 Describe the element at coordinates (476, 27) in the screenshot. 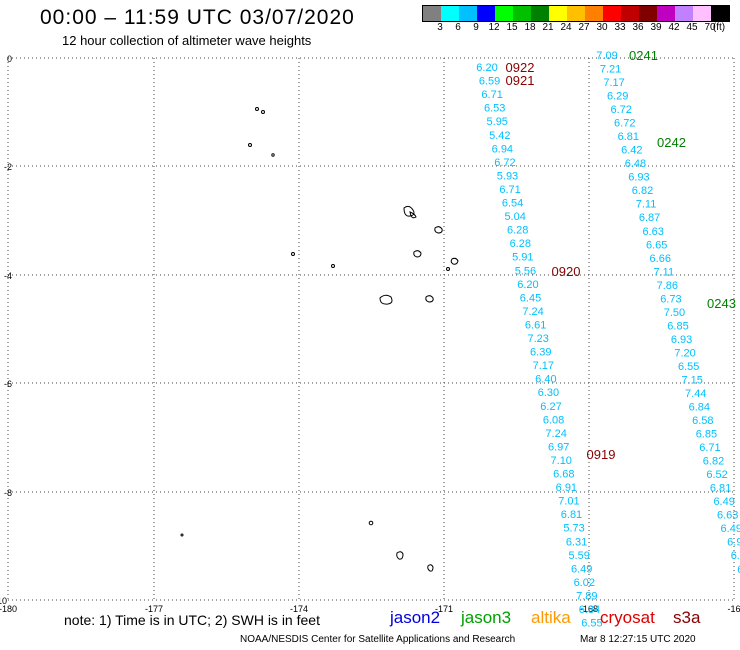

I see `colorbar-label: 9` at that location.